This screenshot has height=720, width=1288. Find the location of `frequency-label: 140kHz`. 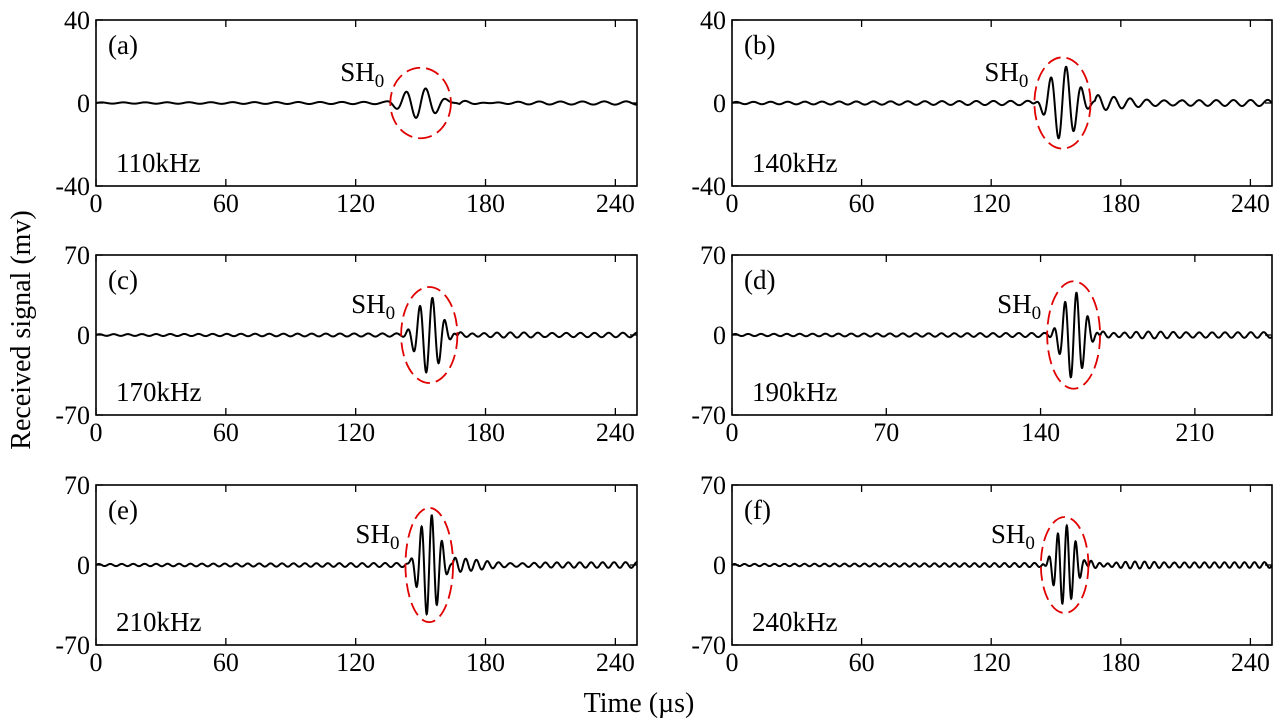

frequency-label: 140kHz is located at coordinates (794, 163).